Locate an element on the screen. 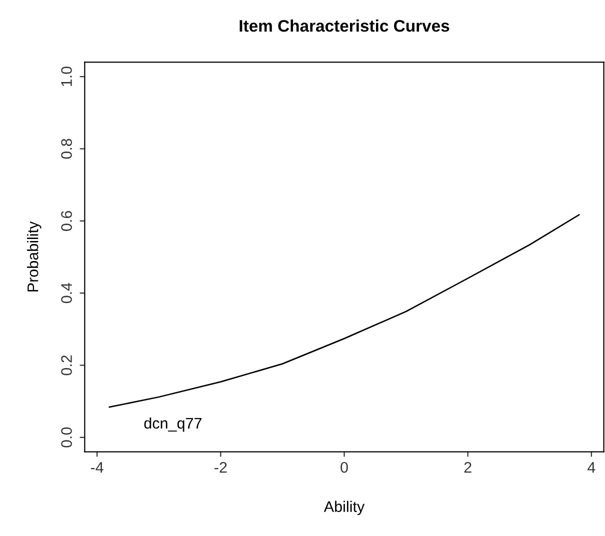 The height and width of the screenshot is (536, 605). chart-title: Item Characteristic Curves is located at coordinates (345, 26).